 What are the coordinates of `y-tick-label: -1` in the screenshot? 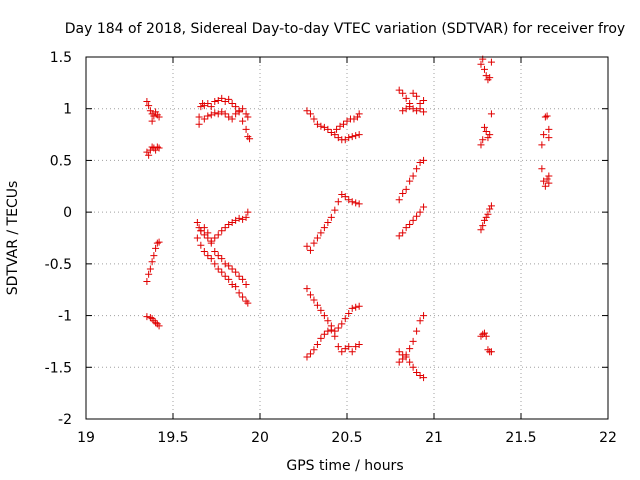 It's located at (65, 317).